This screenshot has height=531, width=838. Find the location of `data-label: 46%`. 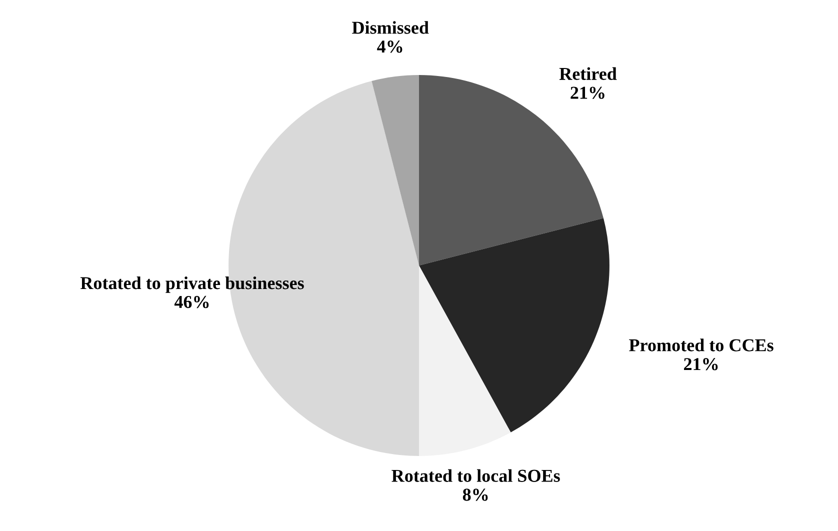

data-label: 46% is located at coordinates (191, 302).